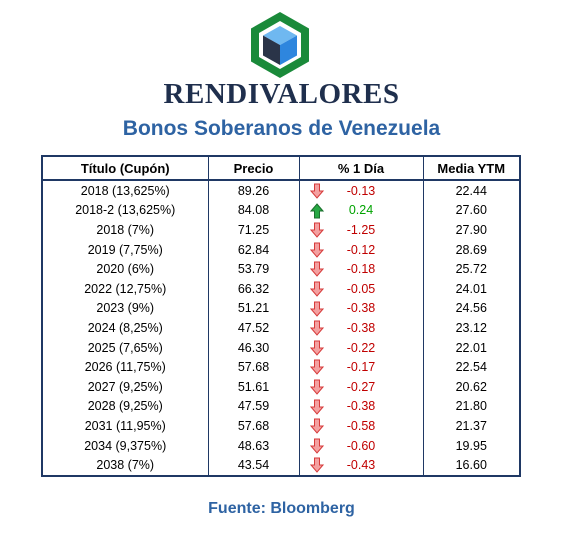 Image resolution: width=563 pixels, height=539 pixels. I want to click on bond-change-value: -0.12, so click(361, 249).